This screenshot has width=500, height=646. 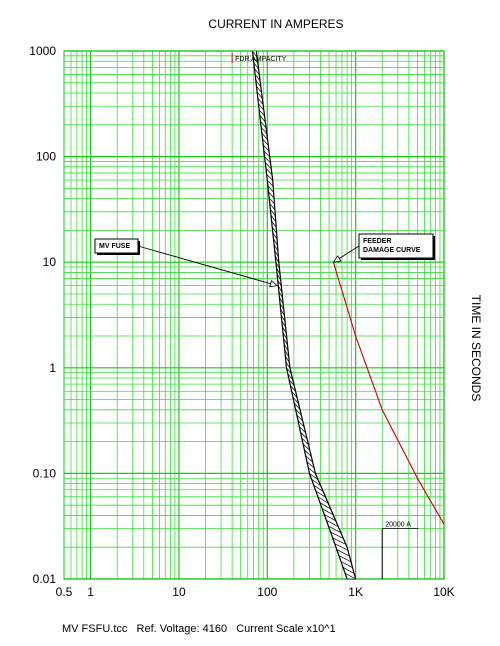 I want to click on callout-label: MV FUSE, so click(x=114, y=246).